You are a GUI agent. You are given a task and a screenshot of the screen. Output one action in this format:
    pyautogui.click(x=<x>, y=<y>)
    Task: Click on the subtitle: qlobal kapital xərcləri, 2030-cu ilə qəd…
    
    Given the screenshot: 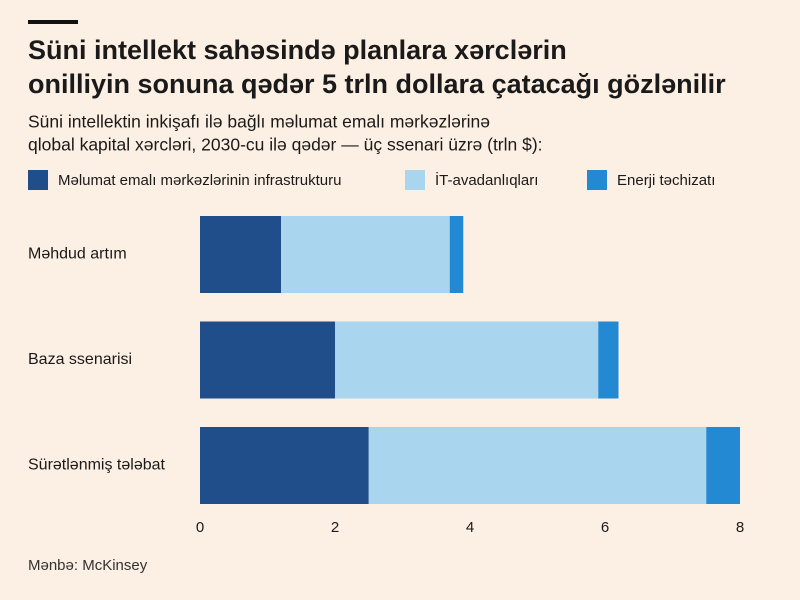 What is the action you would take?
    pyautogui.click(x=285, y=145)
    